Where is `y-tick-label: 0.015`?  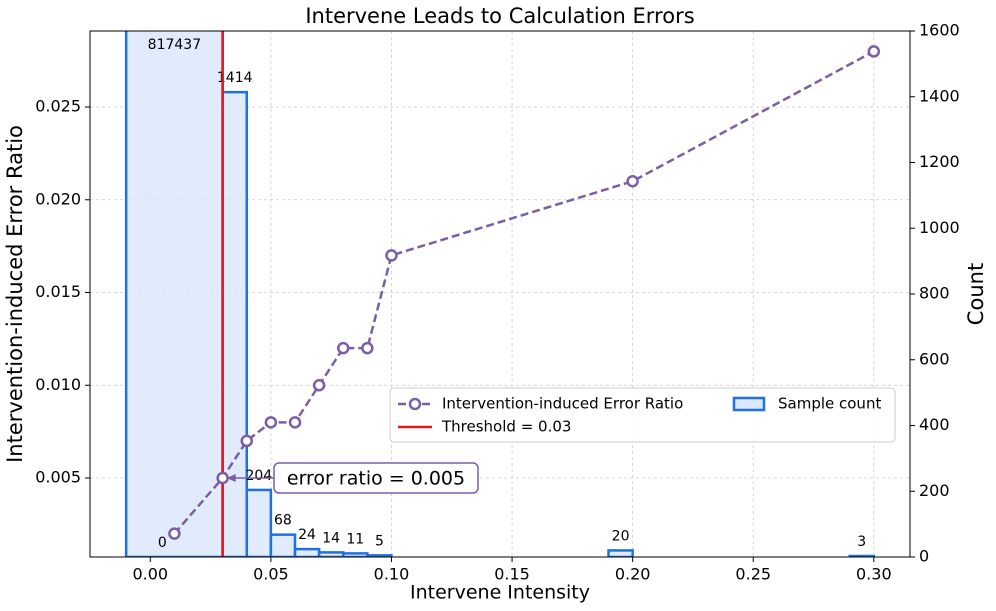 y-tick-label: 0.015 is located at coordinates (58, 291).